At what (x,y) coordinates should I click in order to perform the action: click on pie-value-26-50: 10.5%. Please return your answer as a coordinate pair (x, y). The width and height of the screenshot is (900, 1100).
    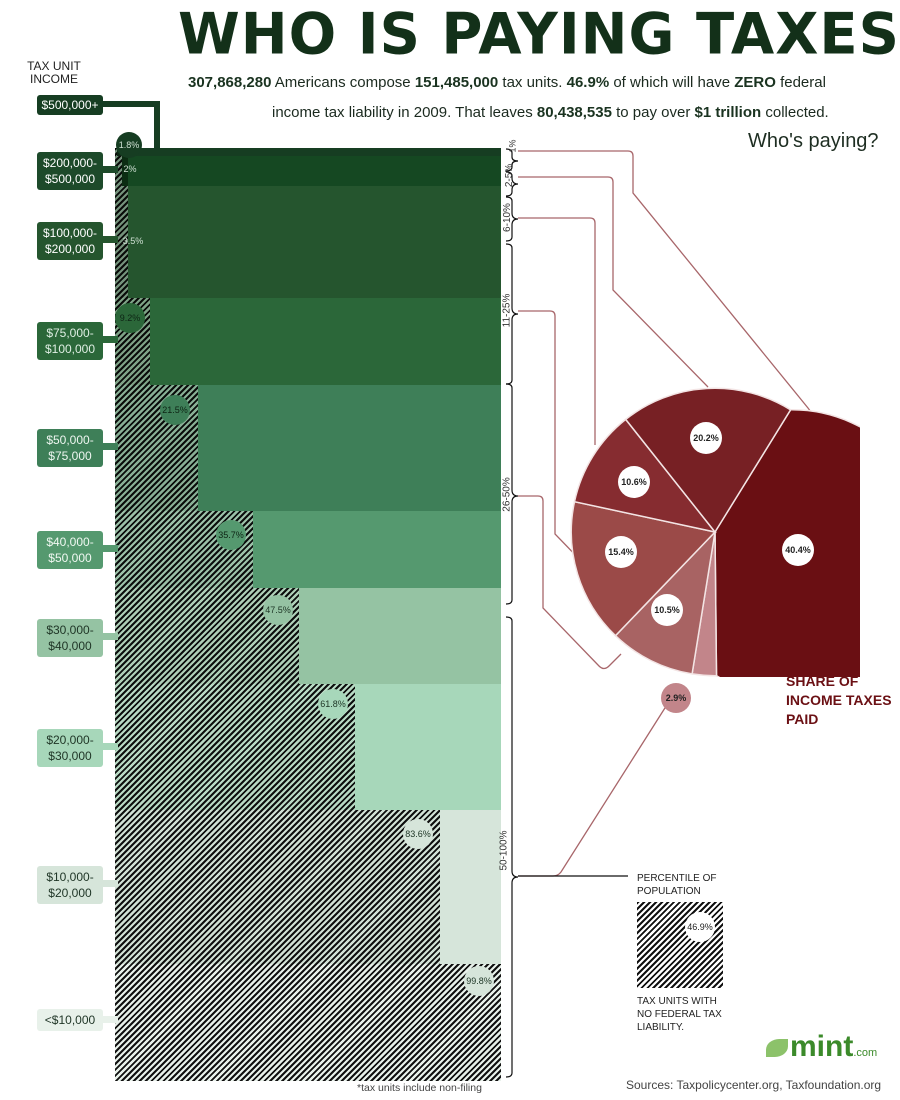
    Looking at the image, I should click on (667, 610).